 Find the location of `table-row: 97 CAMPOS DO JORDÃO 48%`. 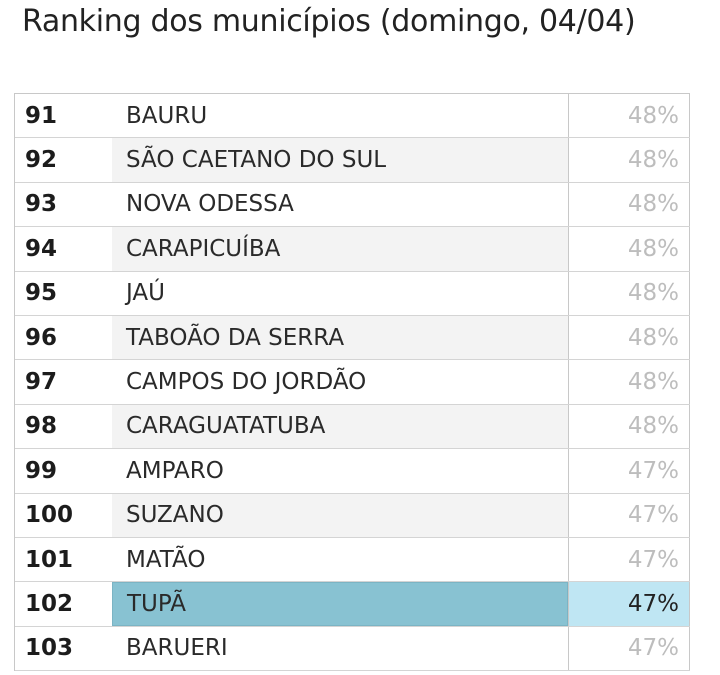

table-row: 97 CAMPOS DO JORDÃO 48% is located at coordinates (352, 382).